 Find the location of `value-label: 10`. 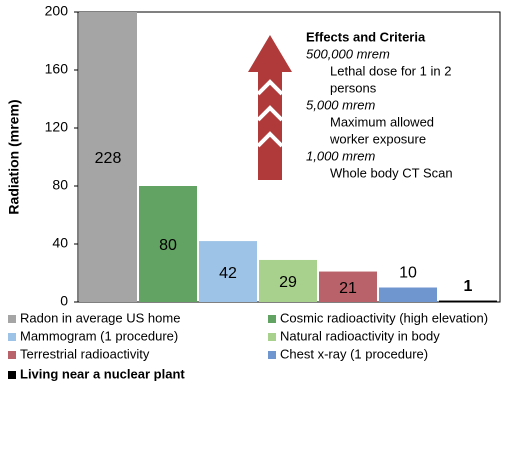

value-label: 10 is located at coordinates (408, 273).